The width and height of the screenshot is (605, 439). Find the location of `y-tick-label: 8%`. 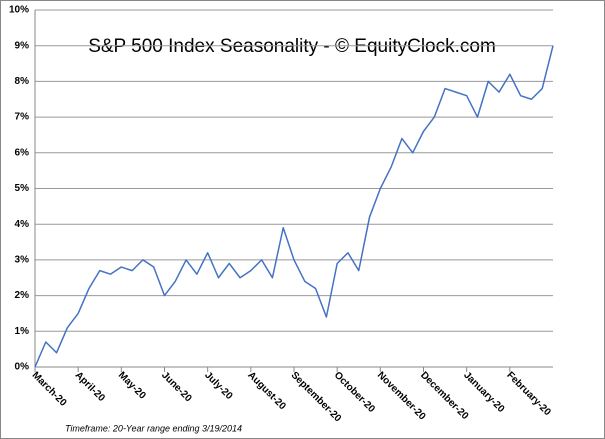

y-tick-label: 8% is located at coordinates (22, 81).